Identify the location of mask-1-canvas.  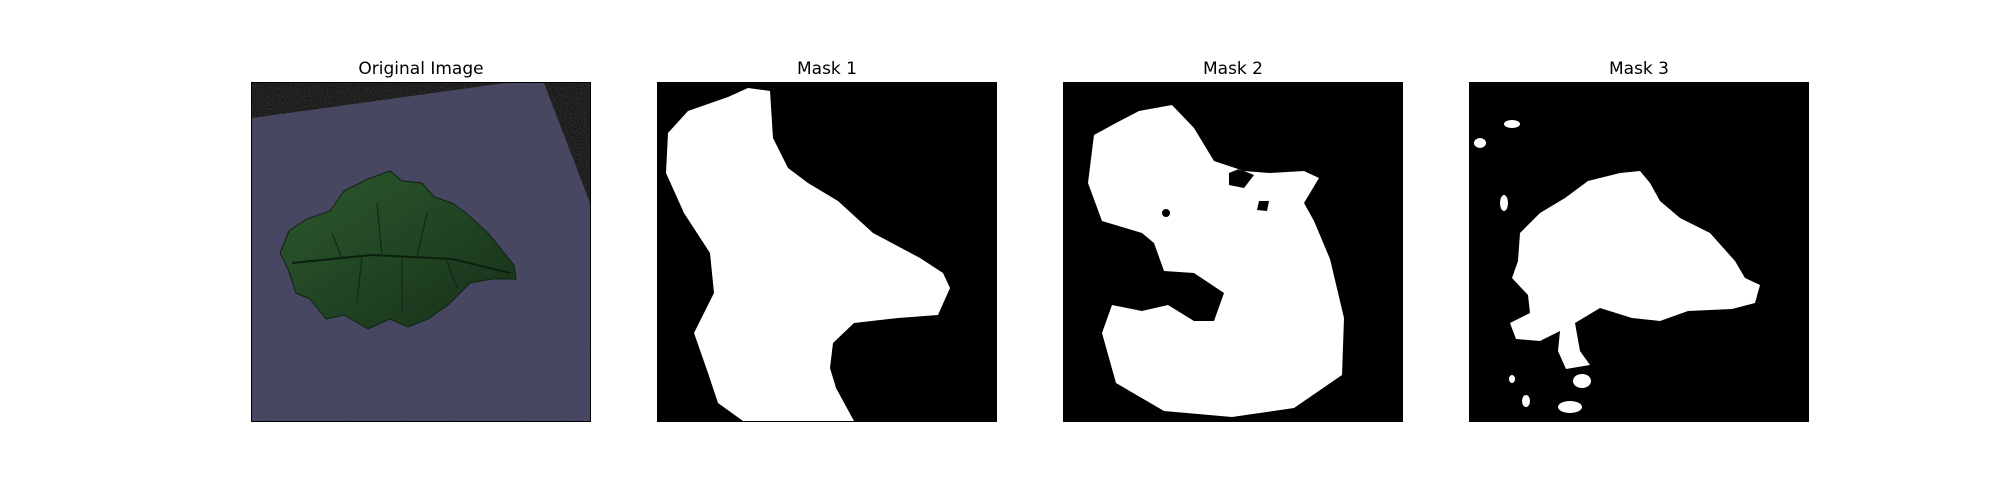
(827, 252).